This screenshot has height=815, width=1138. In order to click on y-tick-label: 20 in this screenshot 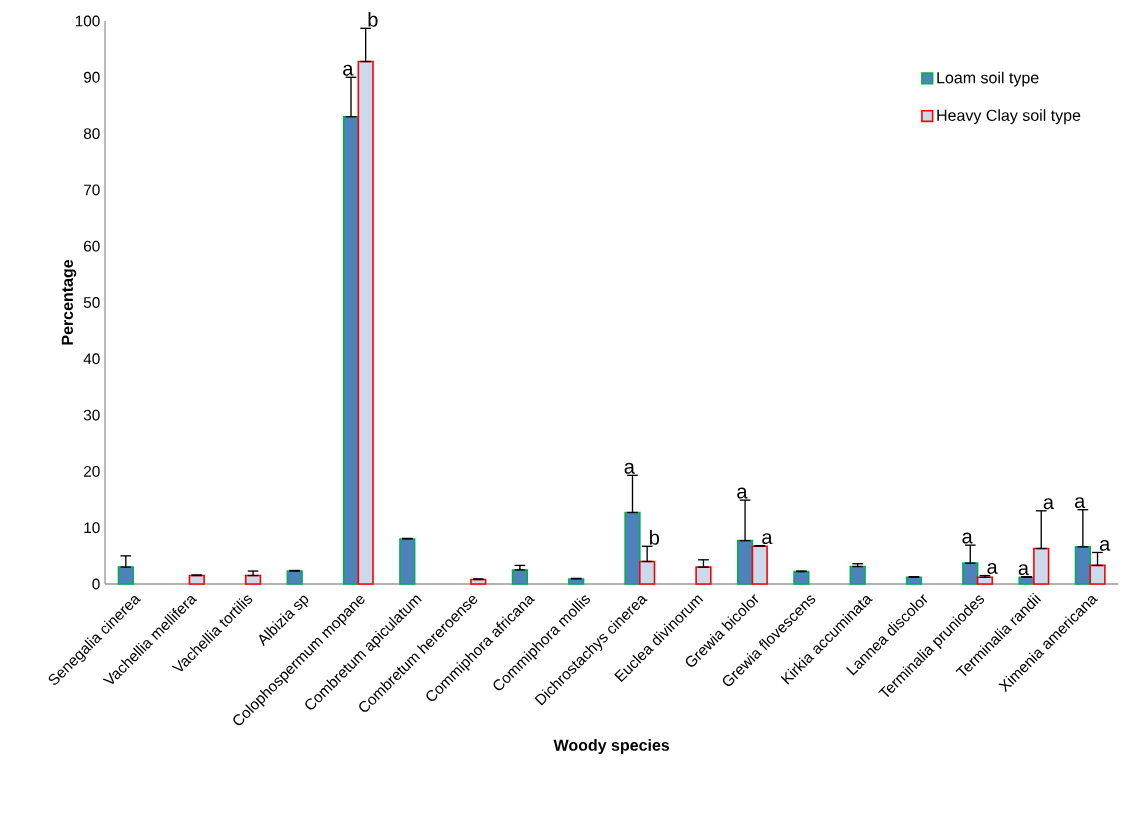, I will do `click(92, 471)`.